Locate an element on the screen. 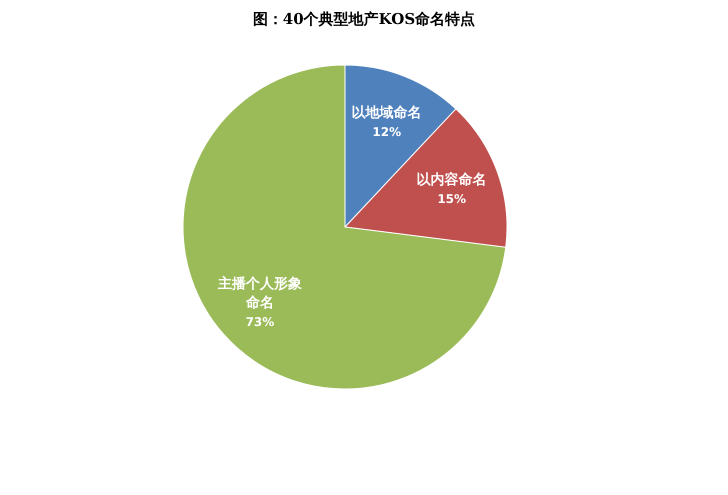 The width and height of the screenshot is (728, 495). data-label: 15% is located at coordinates (451, 199).